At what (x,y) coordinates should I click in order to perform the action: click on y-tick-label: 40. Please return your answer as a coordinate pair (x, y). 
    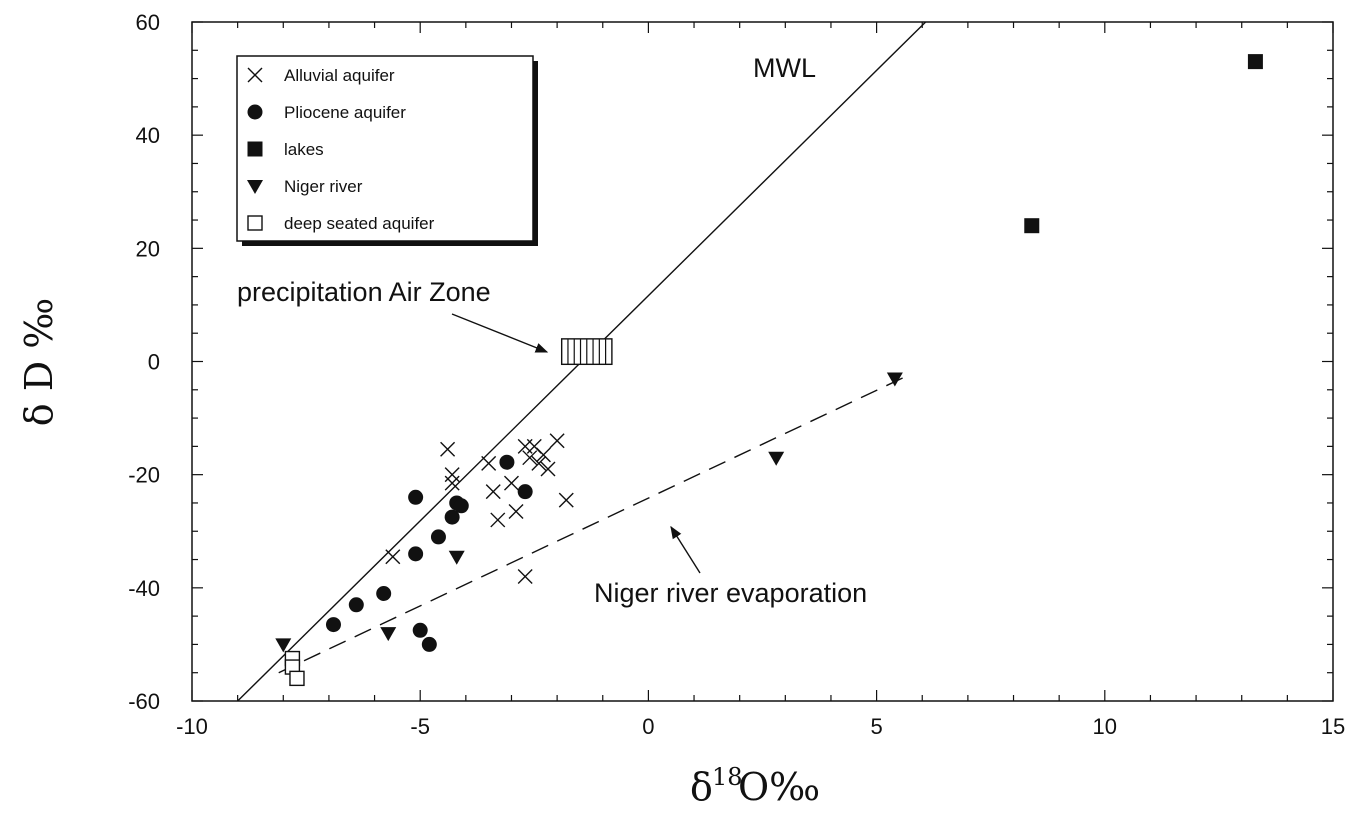
    Looking at the image, I should click on (148, 135).